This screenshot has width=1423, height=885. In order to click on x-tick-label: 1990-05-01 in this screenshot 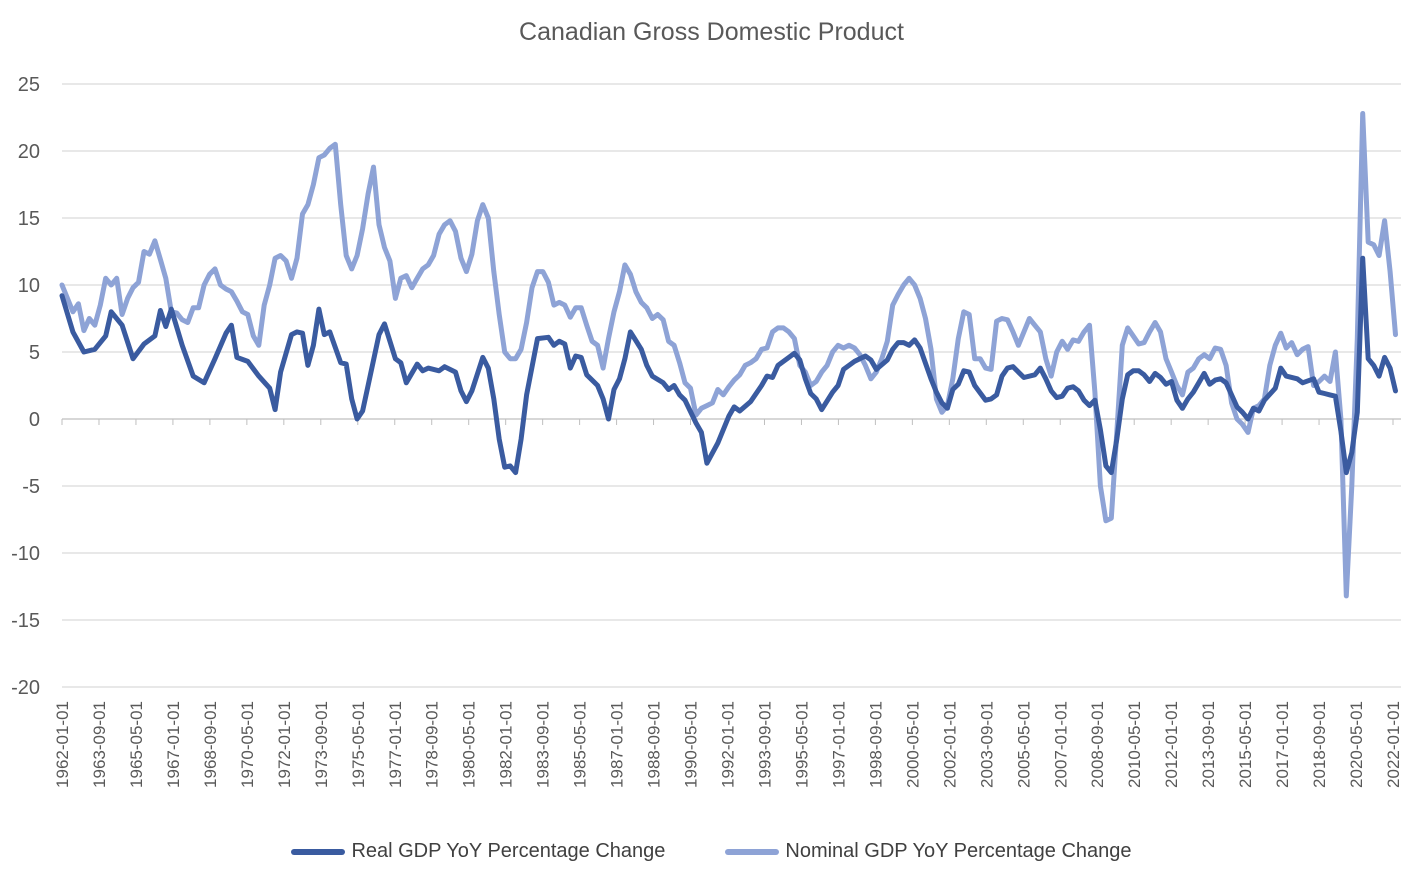, I will do `click(691, 744)`.